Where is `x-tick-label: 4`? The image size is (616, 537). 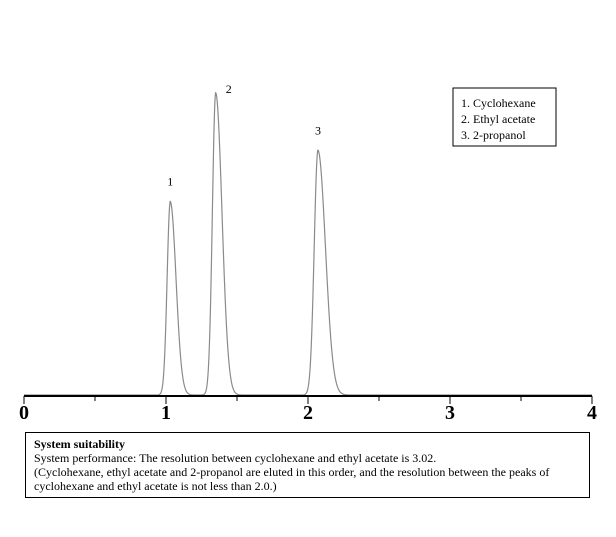
x-tick-label: 4 is located at coordinates (592, 413).